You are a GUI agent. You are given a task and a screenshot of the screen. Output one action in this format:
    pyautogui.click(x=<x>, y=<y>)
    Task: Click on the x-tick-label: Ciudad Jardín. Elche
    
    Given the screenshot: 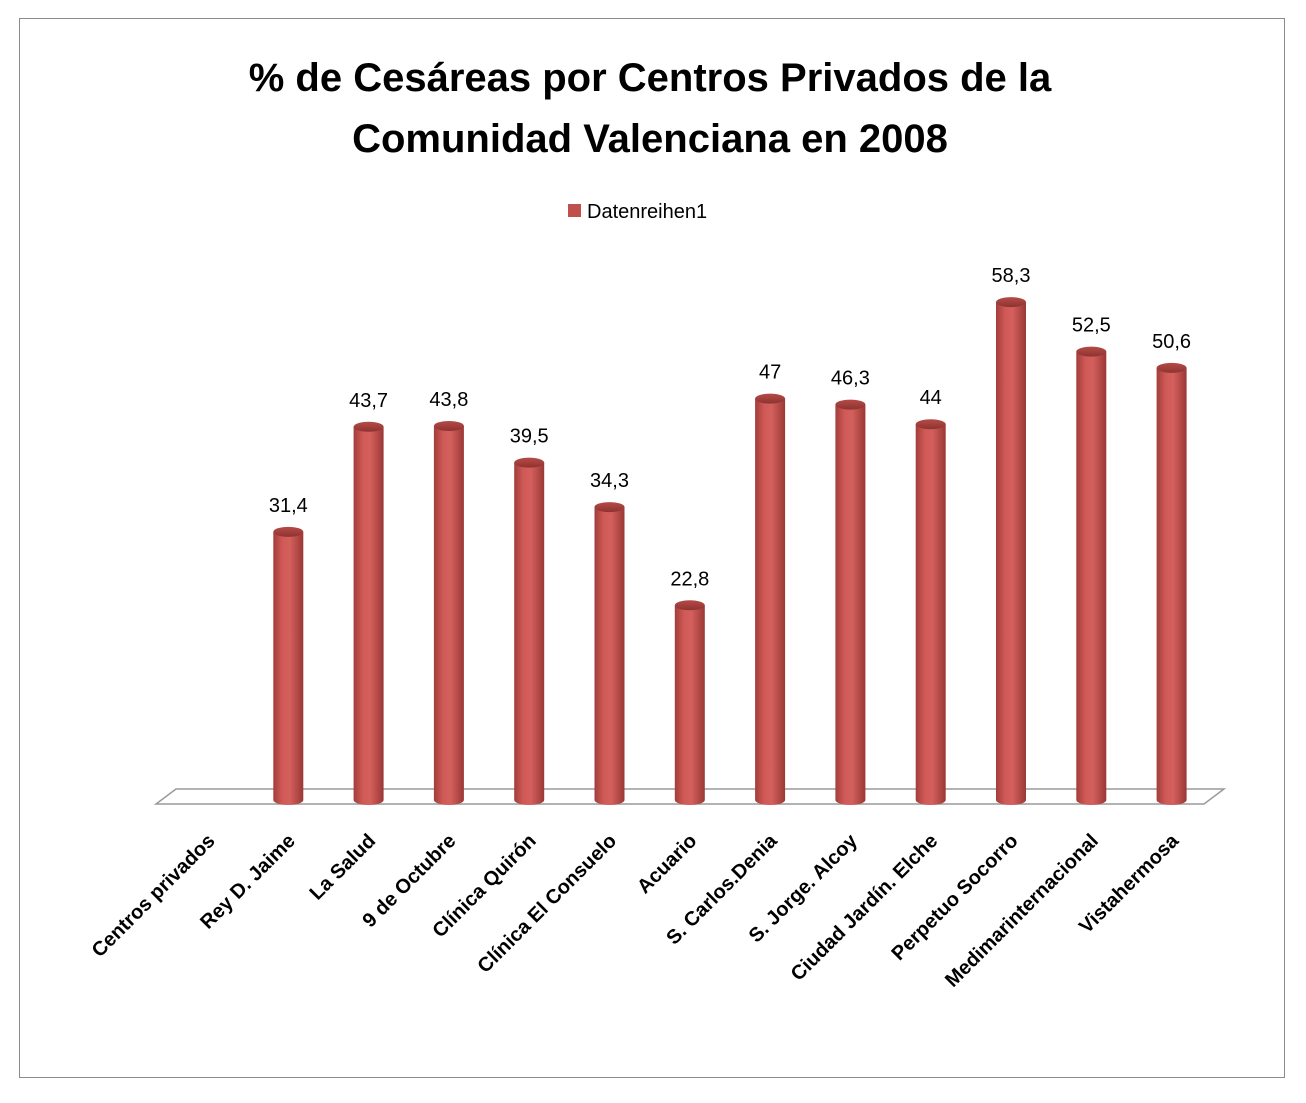 What is the action you would take?
    pyautogui.click(x=864, y=907)
    